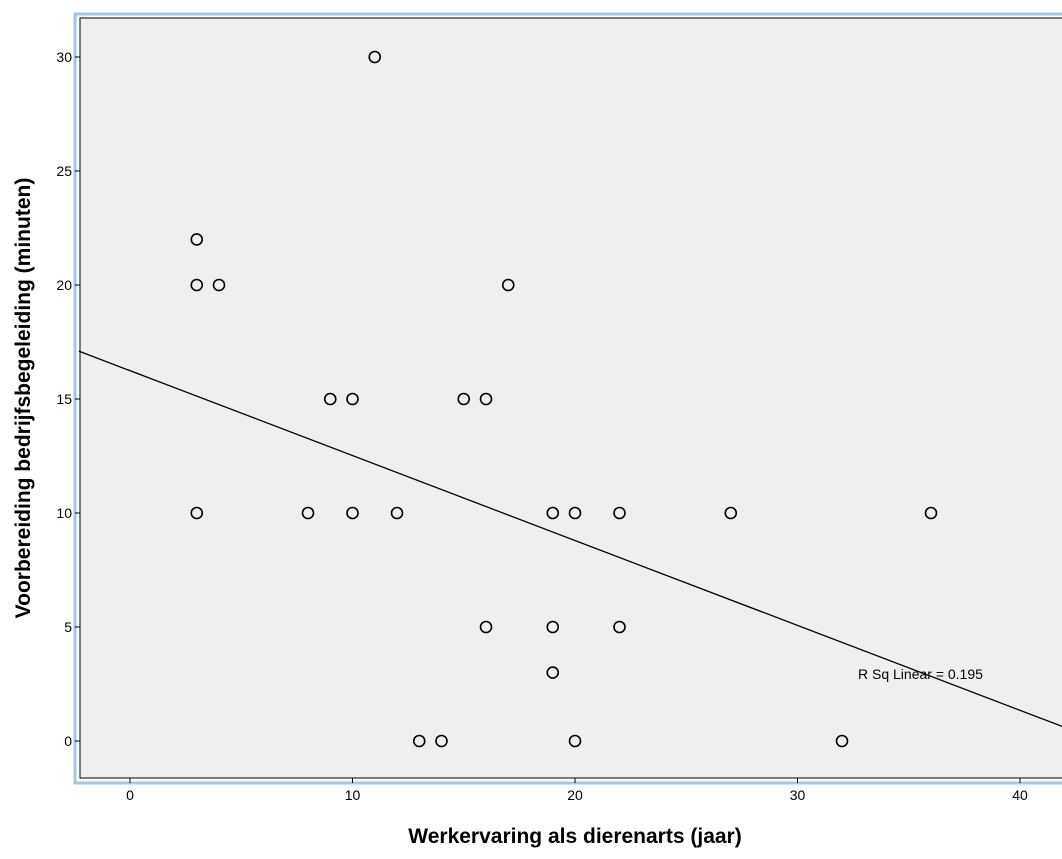  What do you see at coordinates (920, 674) in the screenshot?
I see `r-squared-annotation: R Sq Linear = 0.195` at bounding box center [920, 674].